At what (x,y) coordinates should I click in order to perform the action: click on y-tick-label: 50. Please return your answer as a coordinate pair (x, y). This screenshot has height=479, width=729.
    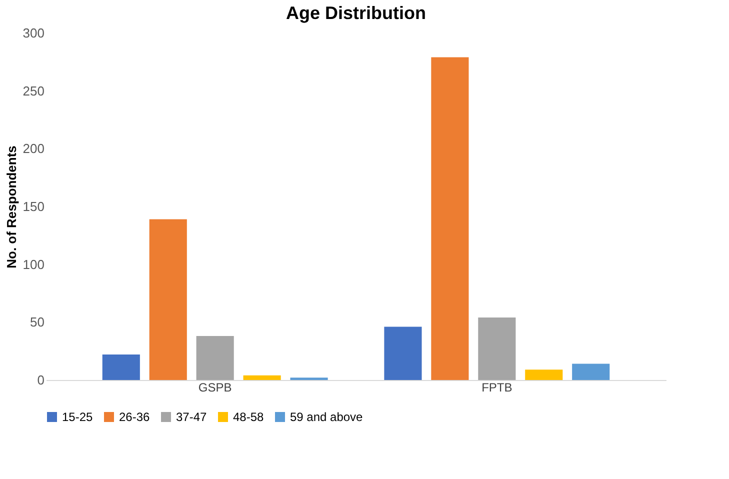
    Looking at the image, I should click on (37, 322).